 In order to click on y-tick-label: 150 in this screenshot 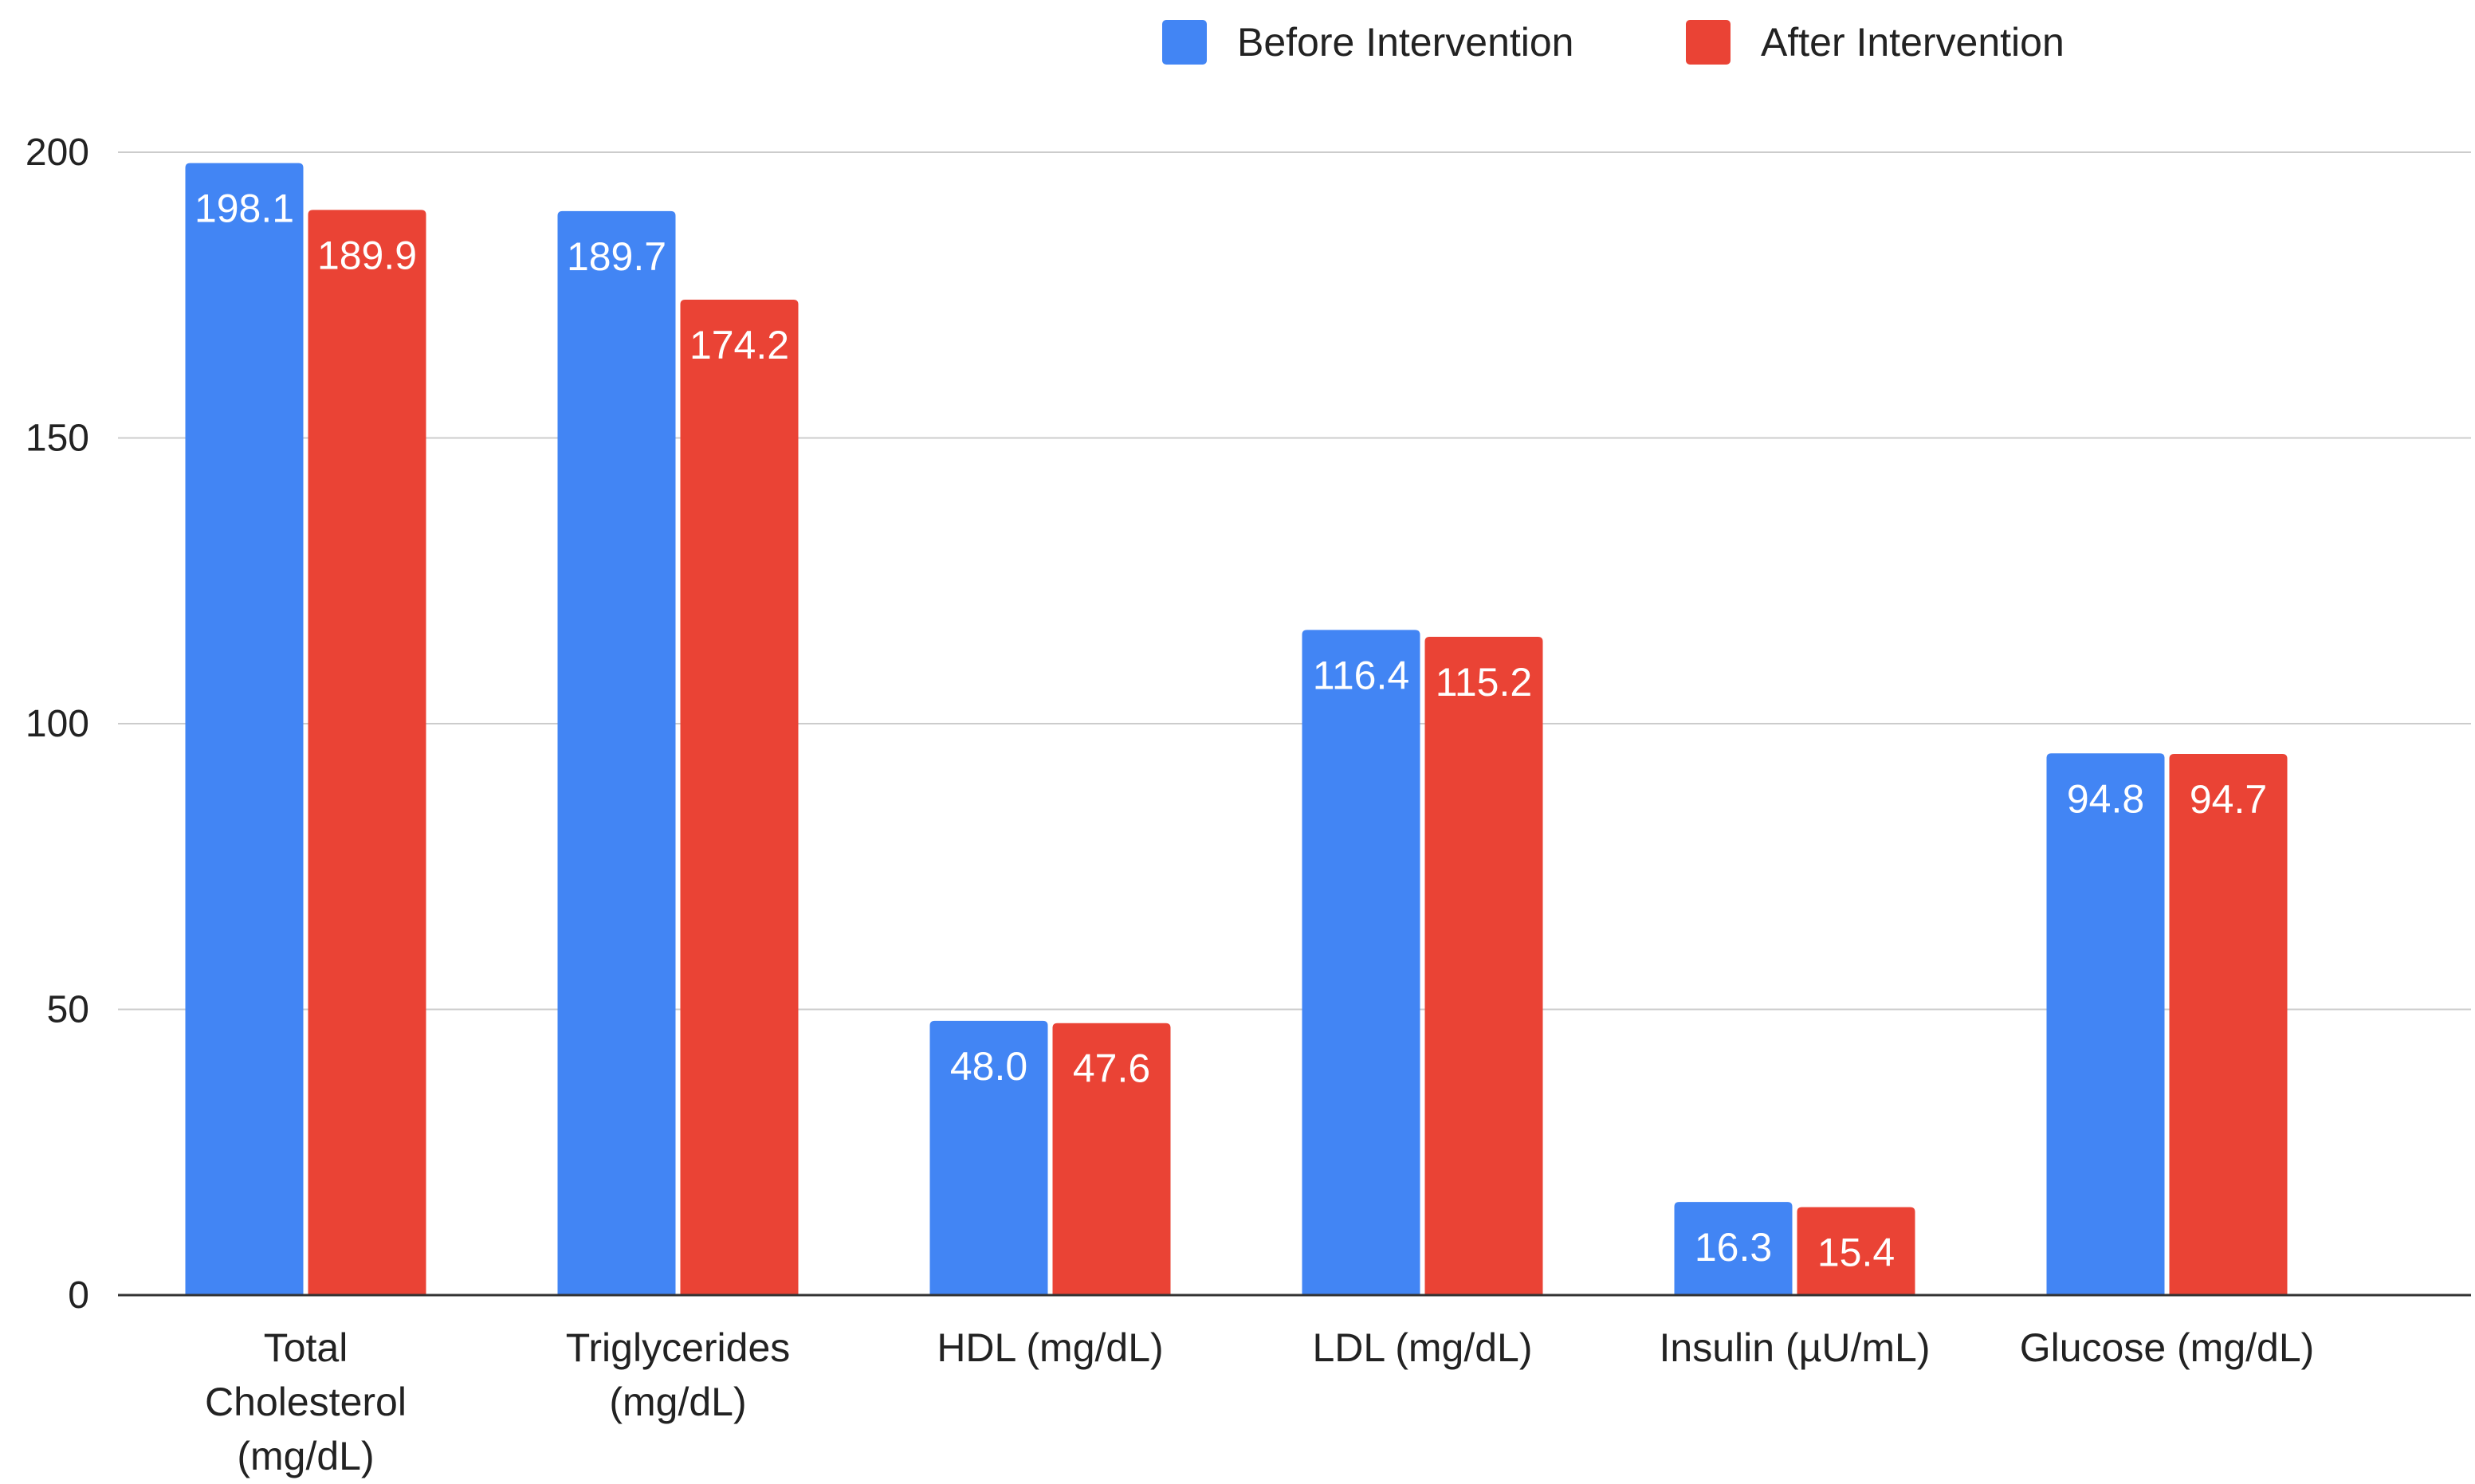, I will do `click(57, 439)`.